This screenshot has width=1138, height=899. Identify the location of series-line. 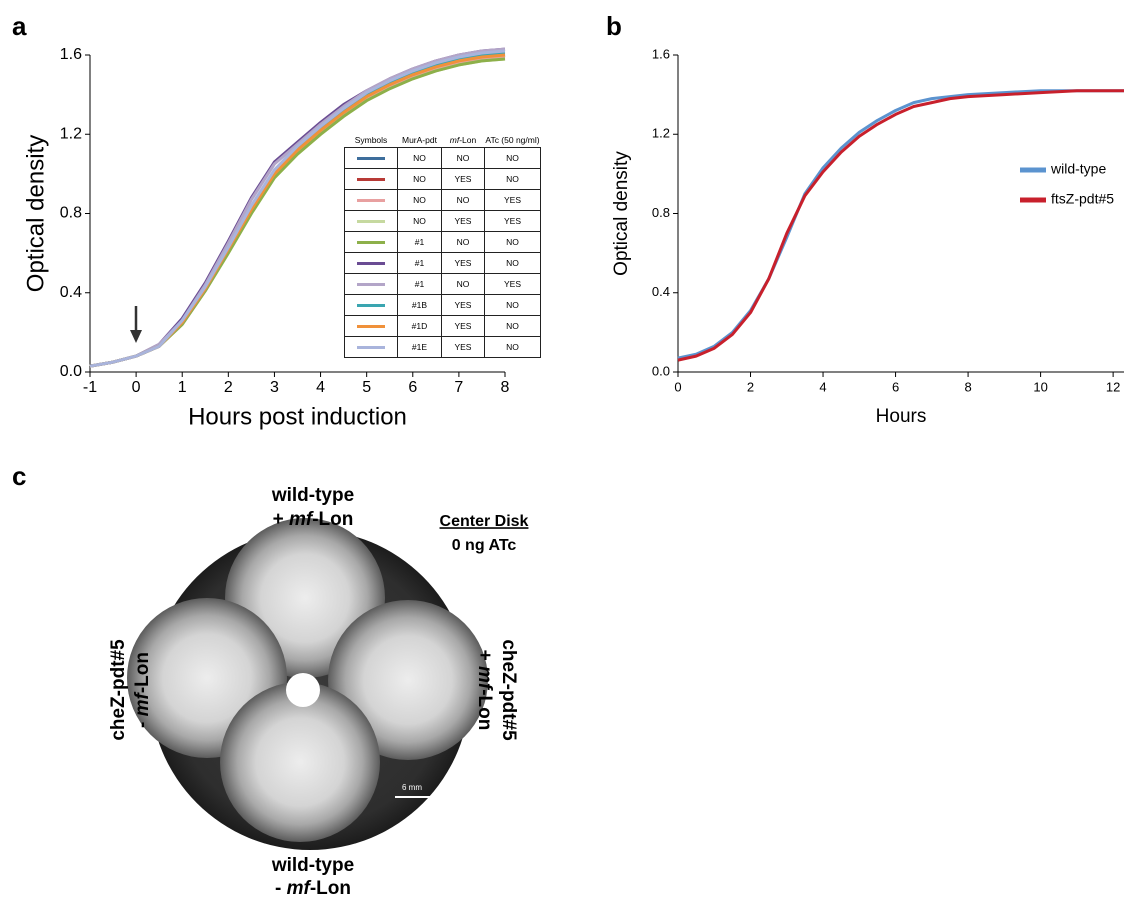
(900, 225).